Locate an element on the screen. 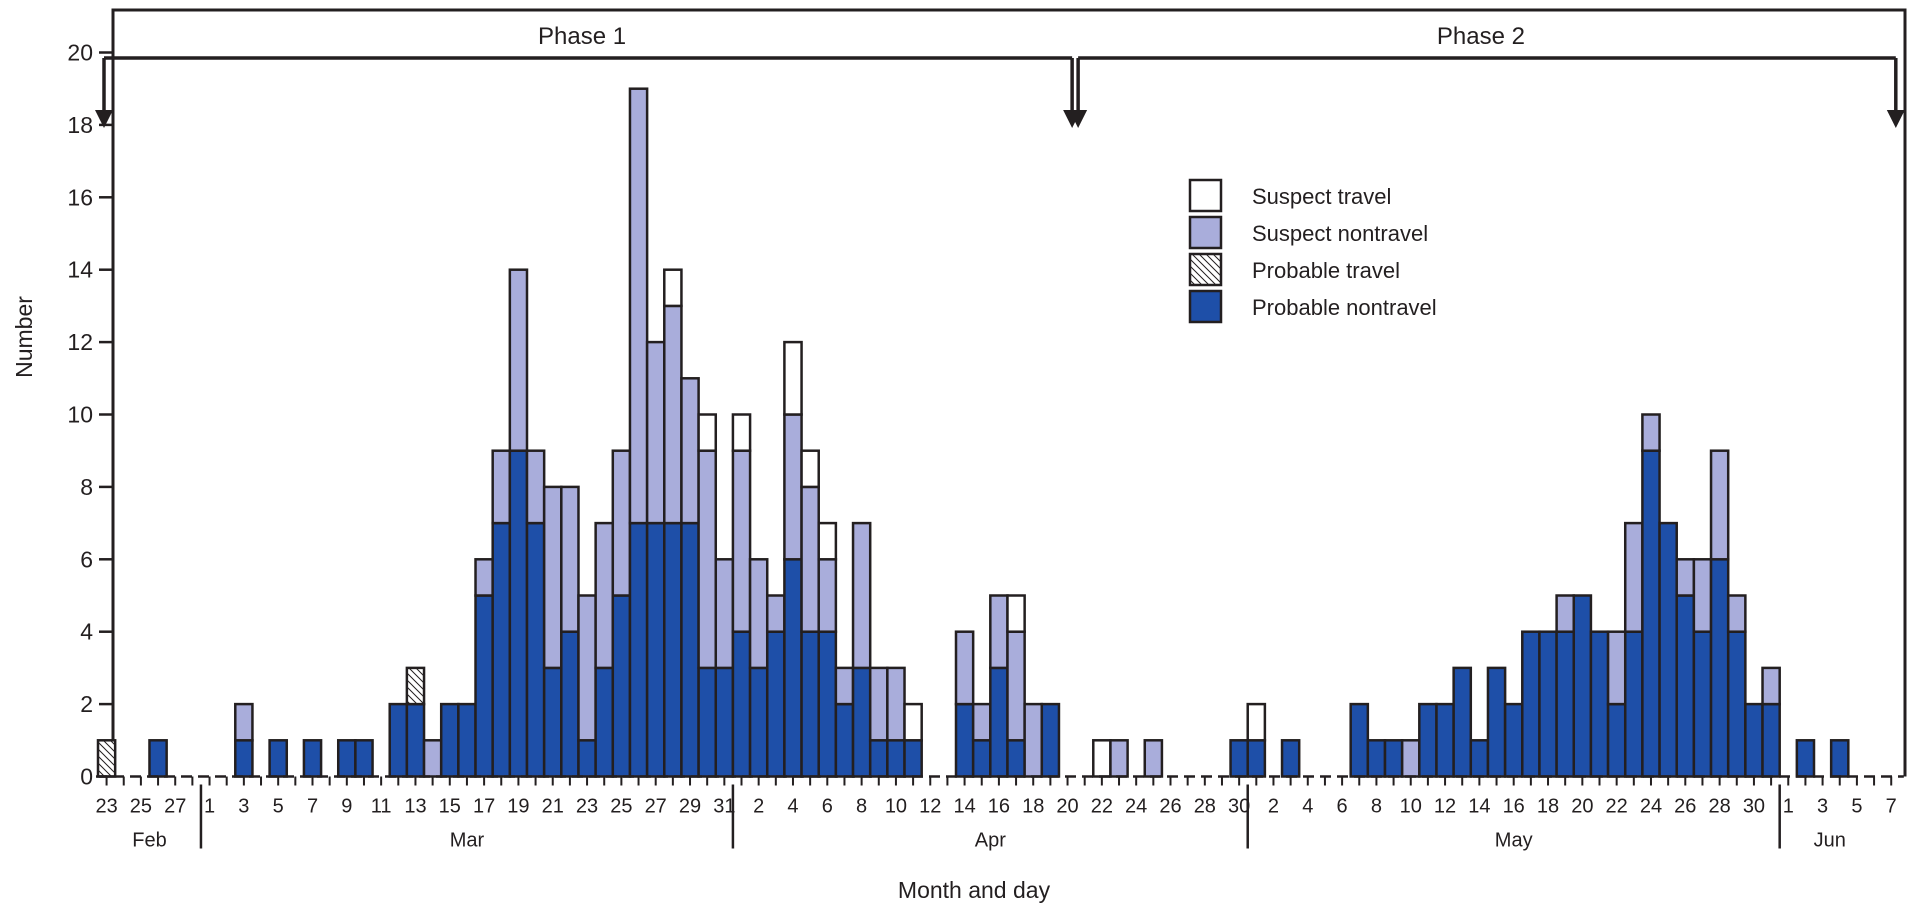  y-tick-label: 20 is located at coordinates (80, 53).